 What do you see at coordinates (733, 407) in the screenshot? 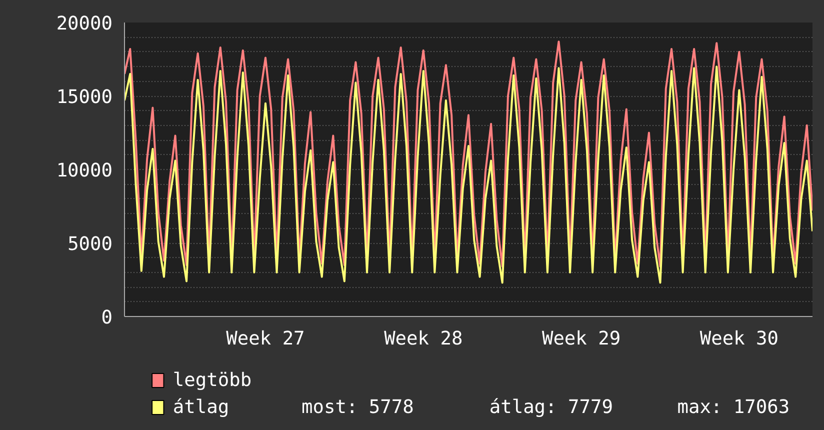
I see `text: max: 17063` at bounding box center [733, 407].